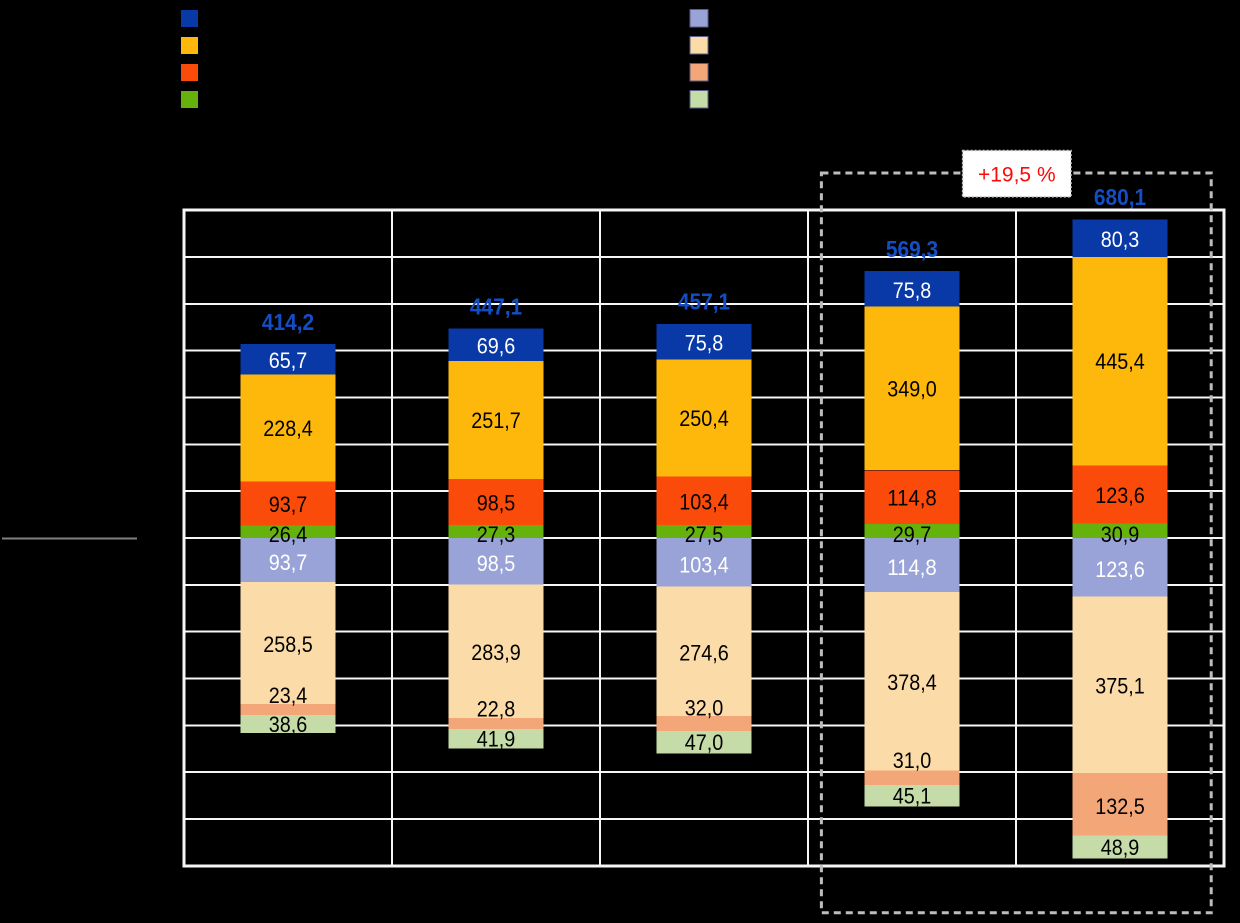  Describe the element at coordinates (704, 742) in the screenshot. I see `svg-text: 47,0` at that location.